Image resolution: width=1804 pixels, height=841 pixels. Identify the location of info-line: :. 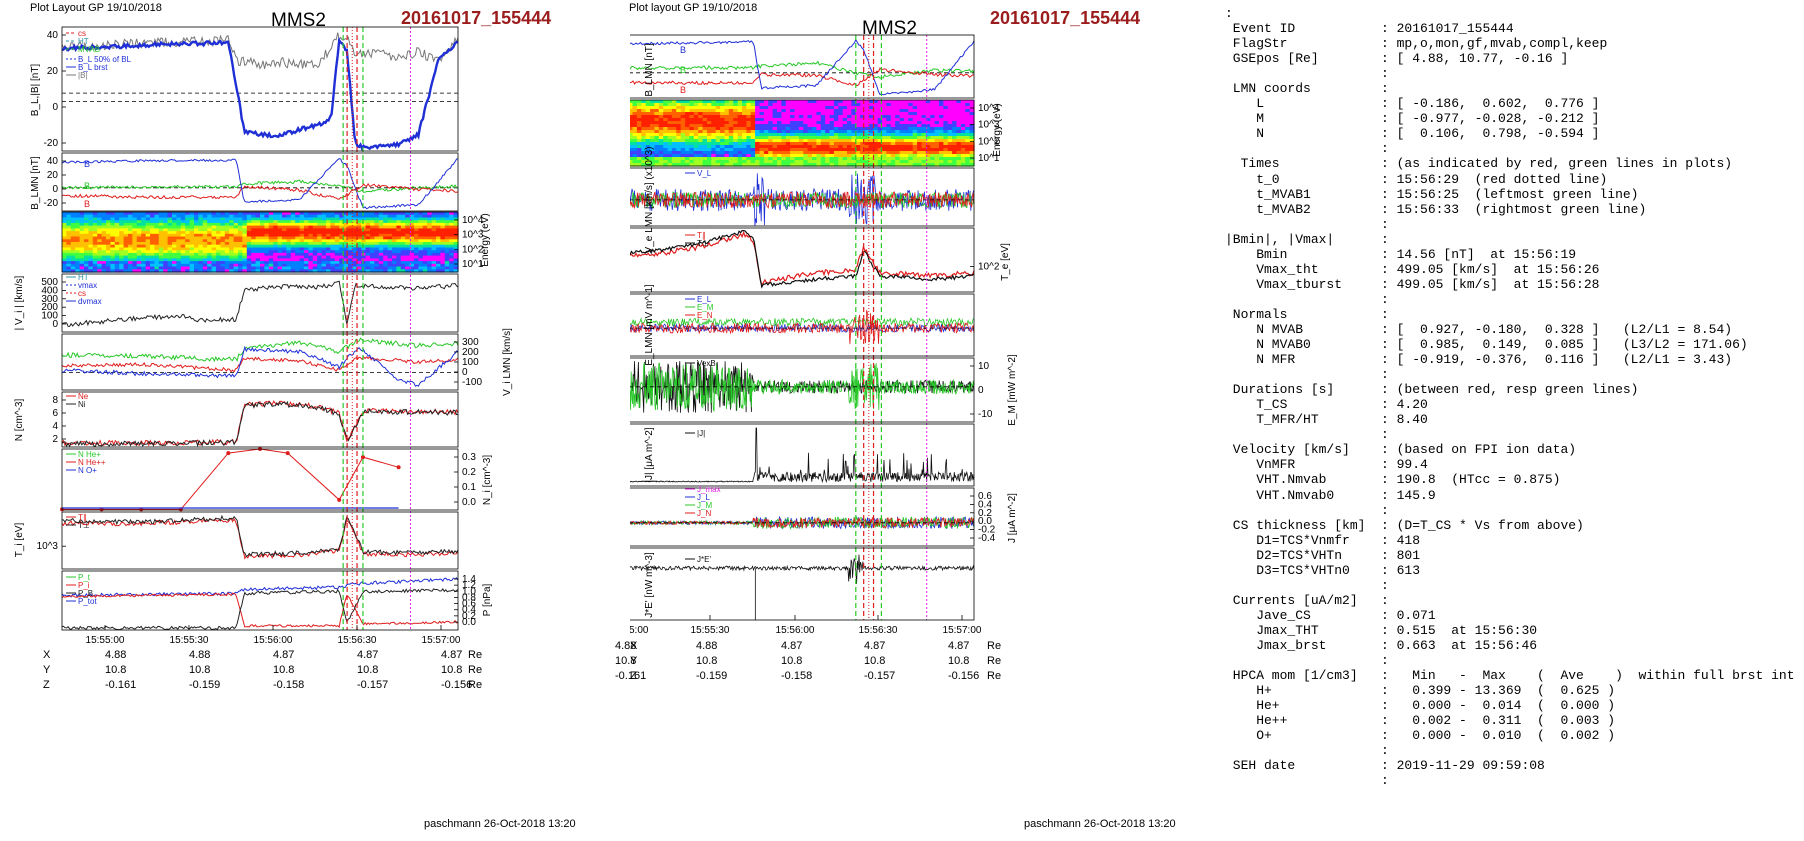
(1307, 375).